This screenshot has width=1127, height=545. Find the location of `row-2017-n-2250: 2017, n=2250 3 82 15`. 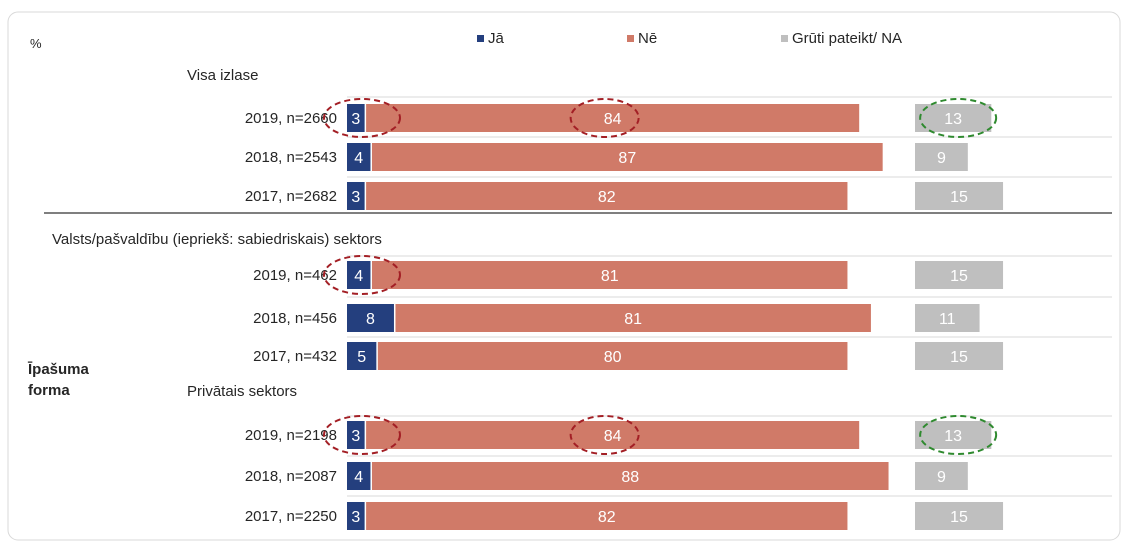

row-2017-n-2250: 2017, n=2250 3 82 15 is located at coordinates (624, 516).